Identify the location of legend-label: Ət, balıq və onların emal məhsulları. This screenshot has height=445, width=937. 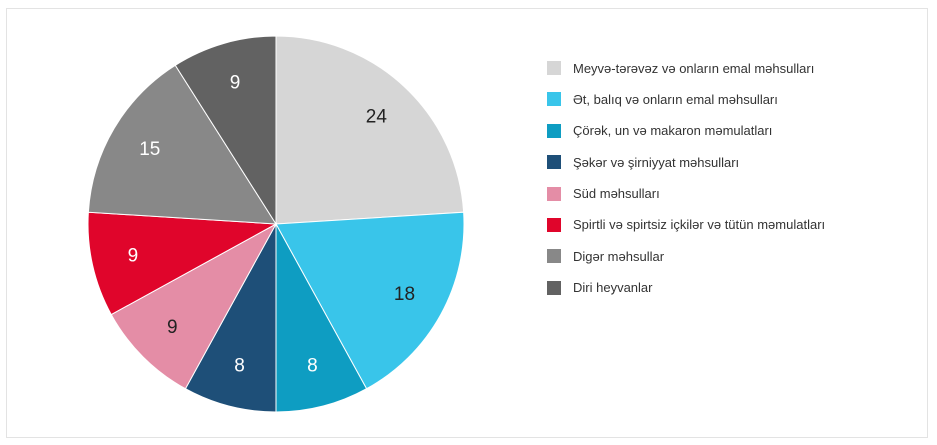
(675, 99).